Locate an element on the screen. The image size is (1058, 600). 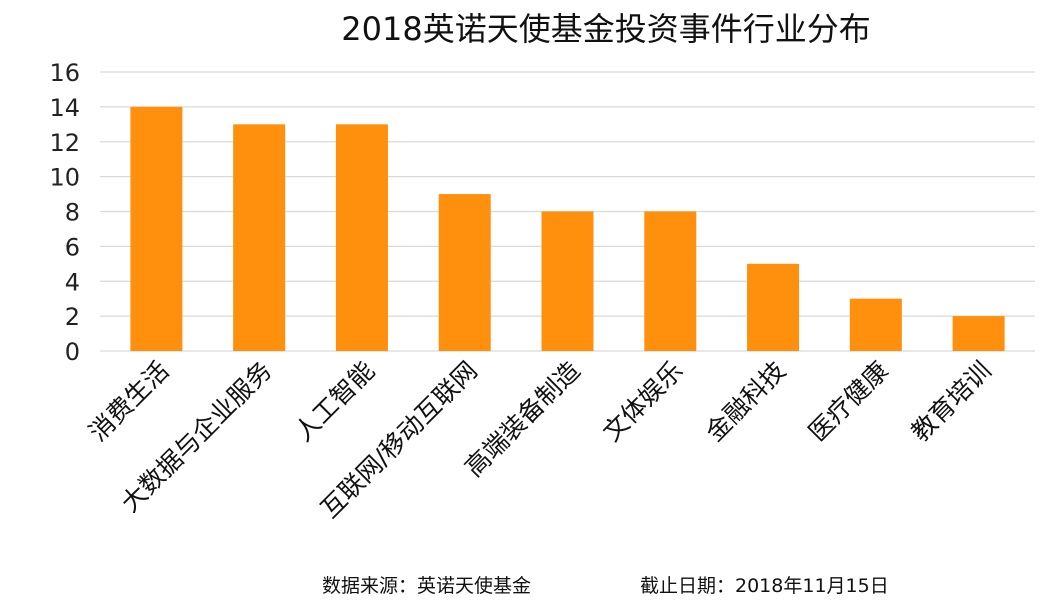
x-tick-label: 教育培训 is located at coordinates (951, 401).